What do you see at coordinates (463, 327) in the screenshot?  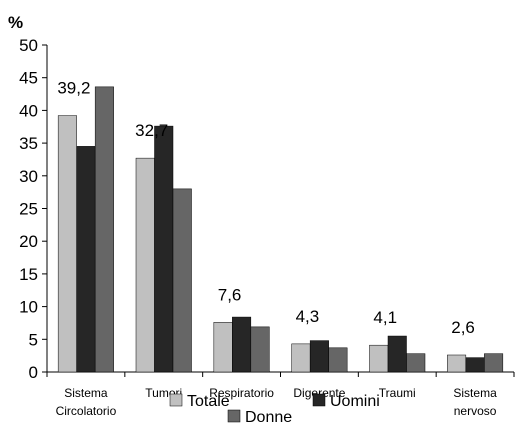 I see `data-label: 2,6` at bounding box center [463, 327].